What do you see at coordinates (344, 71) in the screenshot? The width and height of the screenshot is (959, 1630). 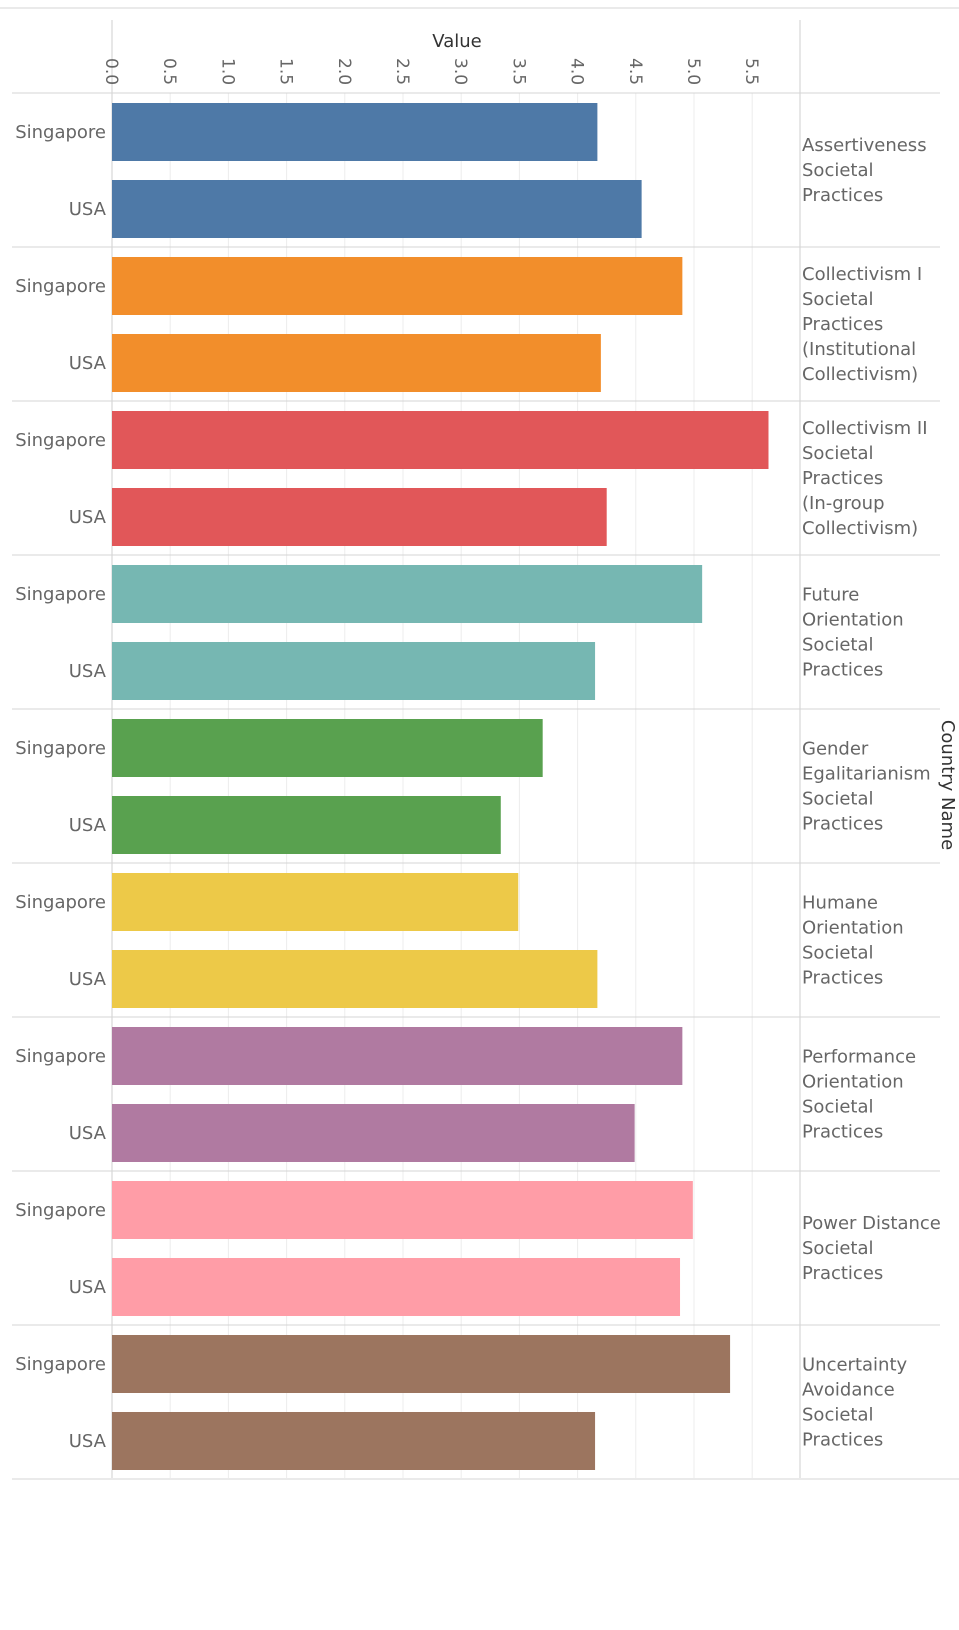 I see `x-tick-label: 2.0` at bounding box center [344, 71].